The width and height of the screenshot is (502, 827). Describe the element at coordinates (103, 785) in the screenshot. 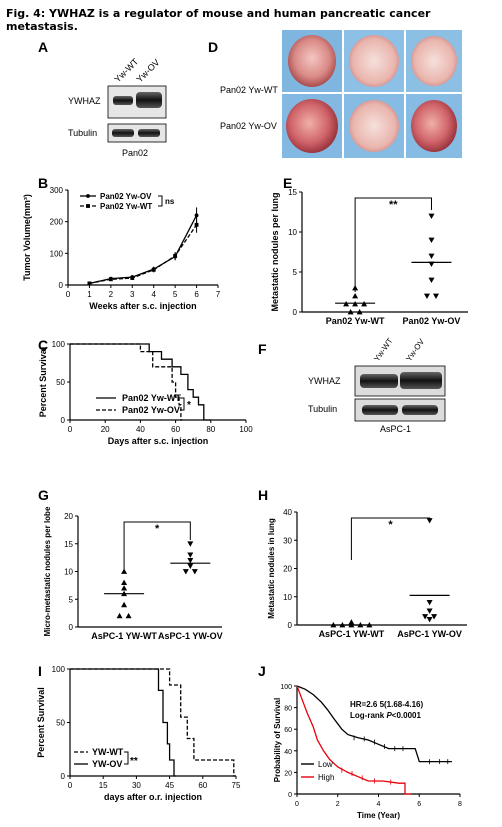

I see `chart-i-x-tick-label: 15` at that location.